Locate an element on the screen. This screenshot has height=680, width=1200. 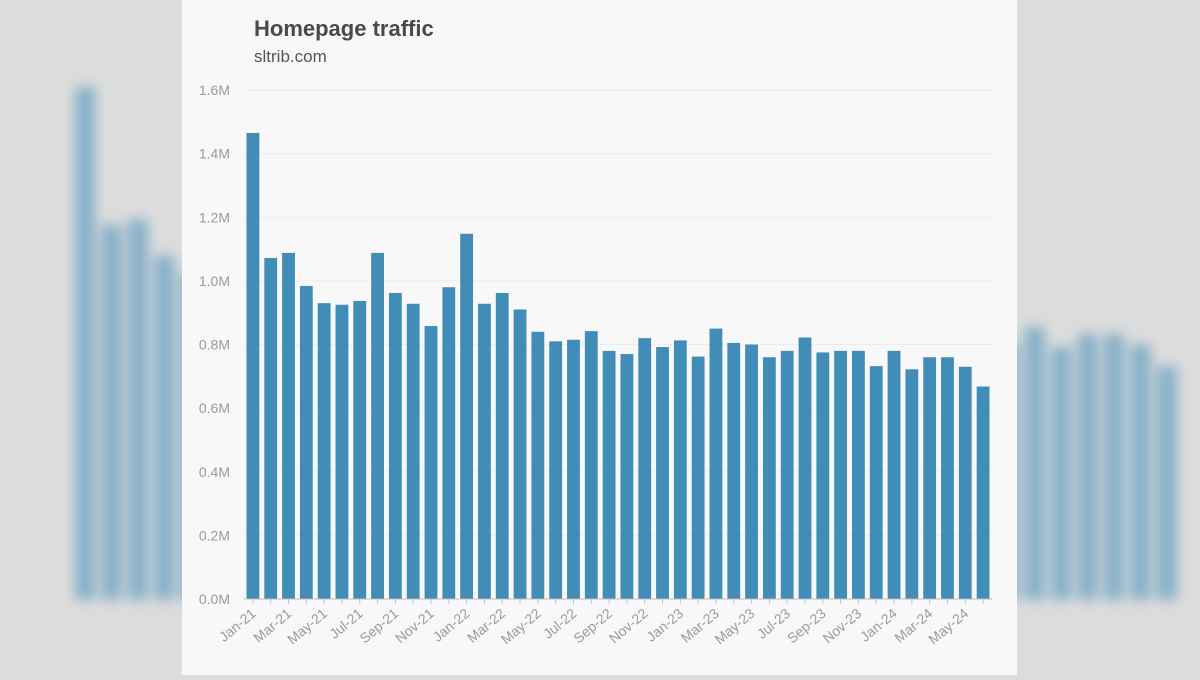
x-tick-label: May-24 is located at coordinates (948, 626).